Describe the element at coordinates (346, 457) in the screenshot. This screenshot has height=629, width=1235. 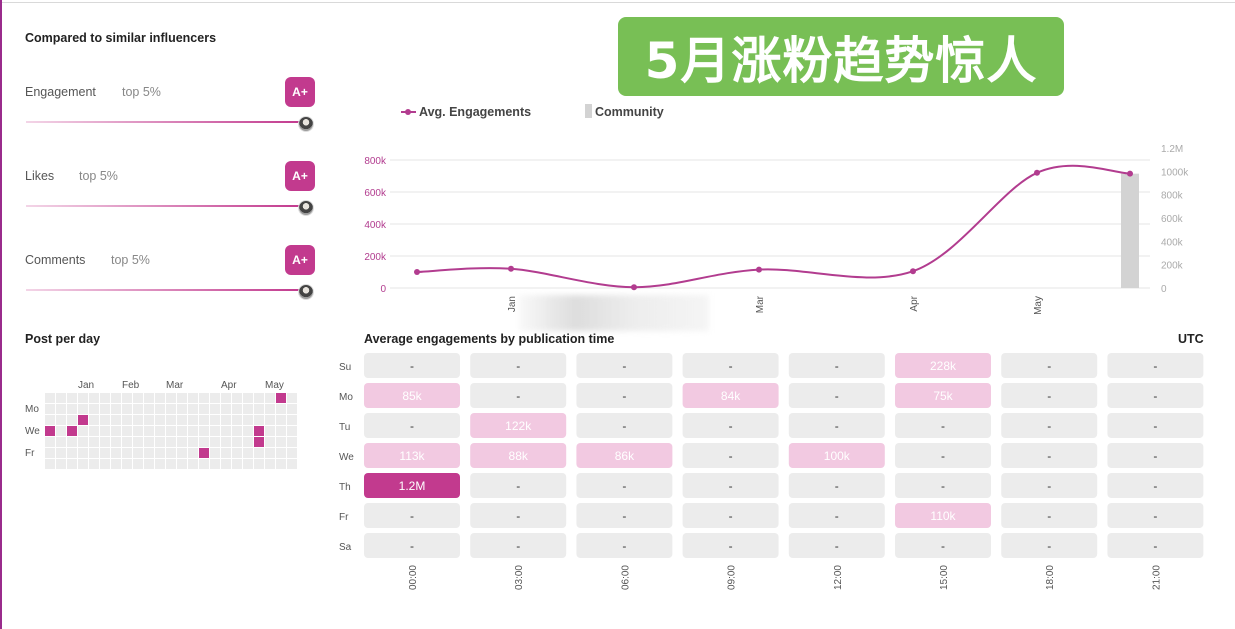
I see `heatmap-day-label: We` at that location.